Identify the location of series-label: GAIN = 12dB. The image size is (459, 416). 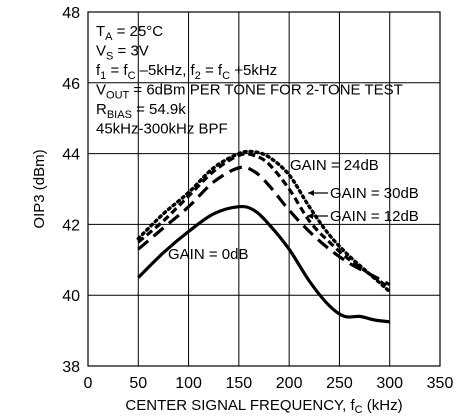
(374, 216).